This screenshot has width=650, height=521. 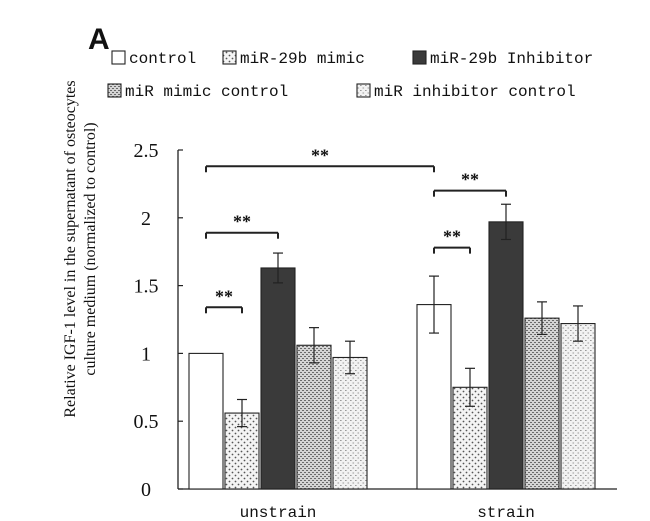 What do you see at coordinates (146, 422) in the screenshot?
I see `y-tick-label: 0.5` at bounding box center [146, 422].